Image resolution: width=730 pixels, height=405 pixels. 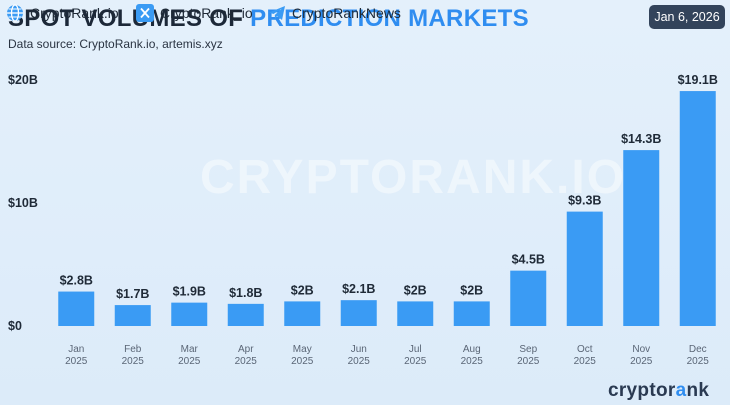 I want to click on x-tick-label: Mar, so click(x=190, y=349).